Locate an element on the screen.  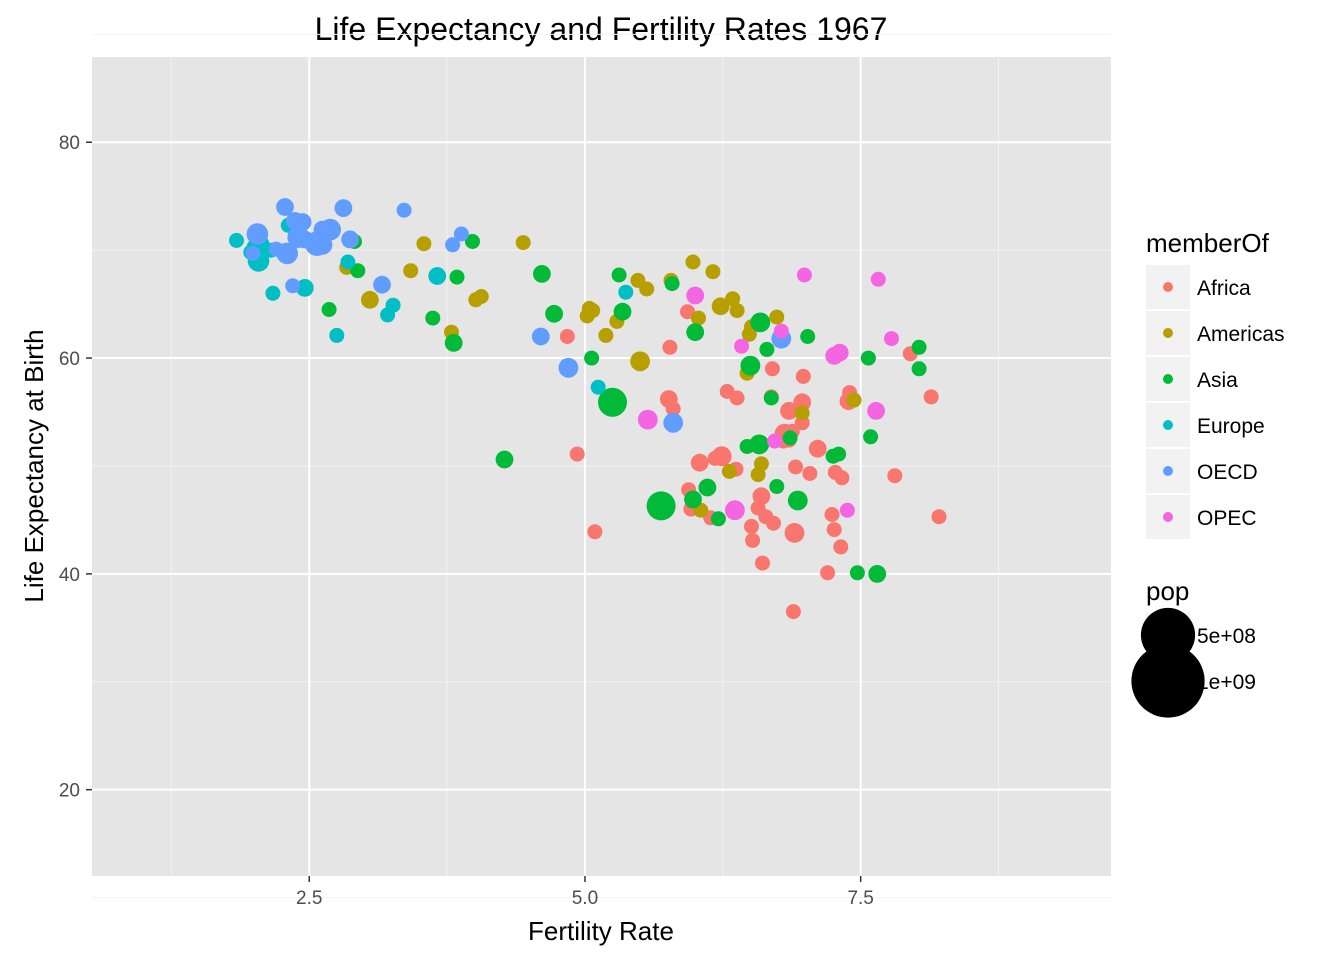
x-axis-title: Fertility Rate is located at coordinates (601, 931).